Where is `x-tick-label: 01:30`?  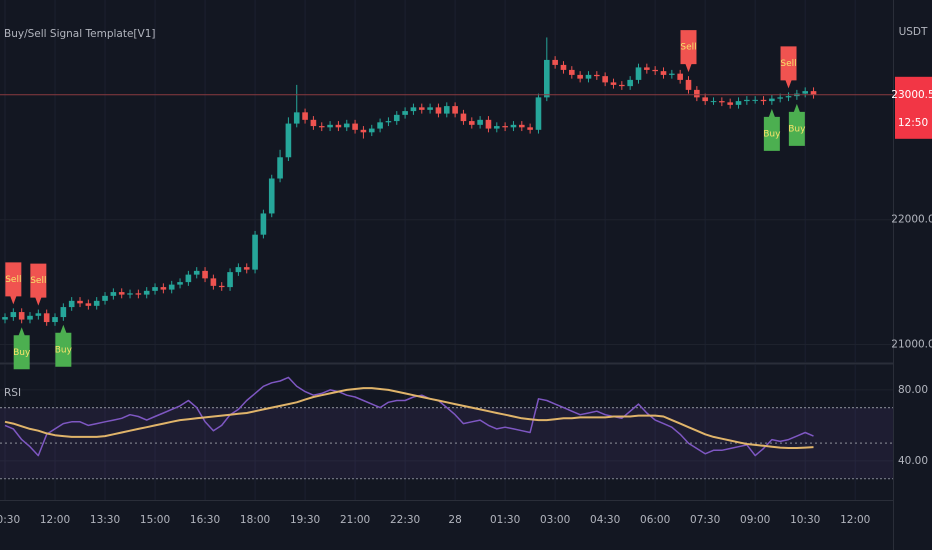
x-tick-label: 01:30 is located at coordinates (505, 520).